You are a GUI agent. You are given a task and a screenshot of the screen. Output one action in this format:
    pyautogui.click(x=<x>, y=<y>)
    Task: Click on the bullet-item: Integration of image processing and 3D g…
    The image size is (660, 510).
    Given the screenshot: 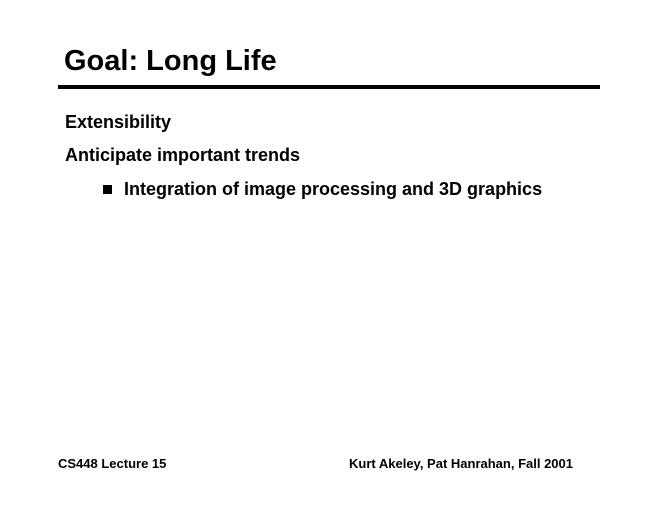 What is the action you would take?
    pyautogui.click(x=322, y=190)
    